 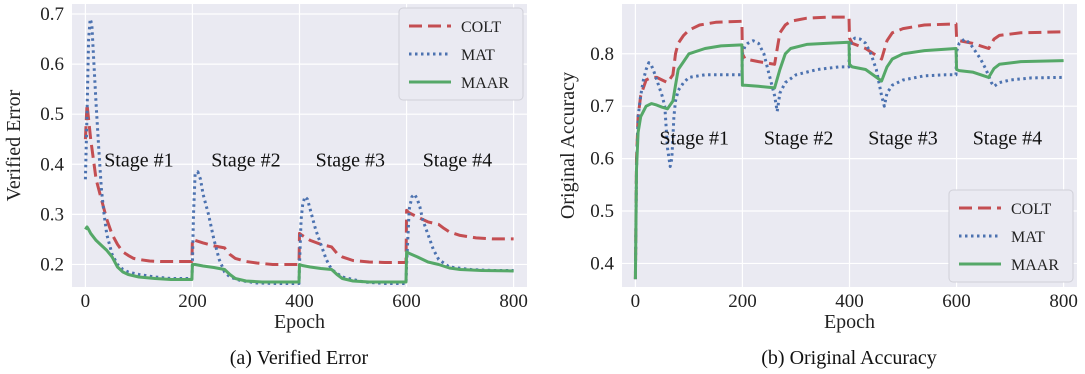 I want to click on y-axis-label: Verified Error, so click(x=14, y=145).